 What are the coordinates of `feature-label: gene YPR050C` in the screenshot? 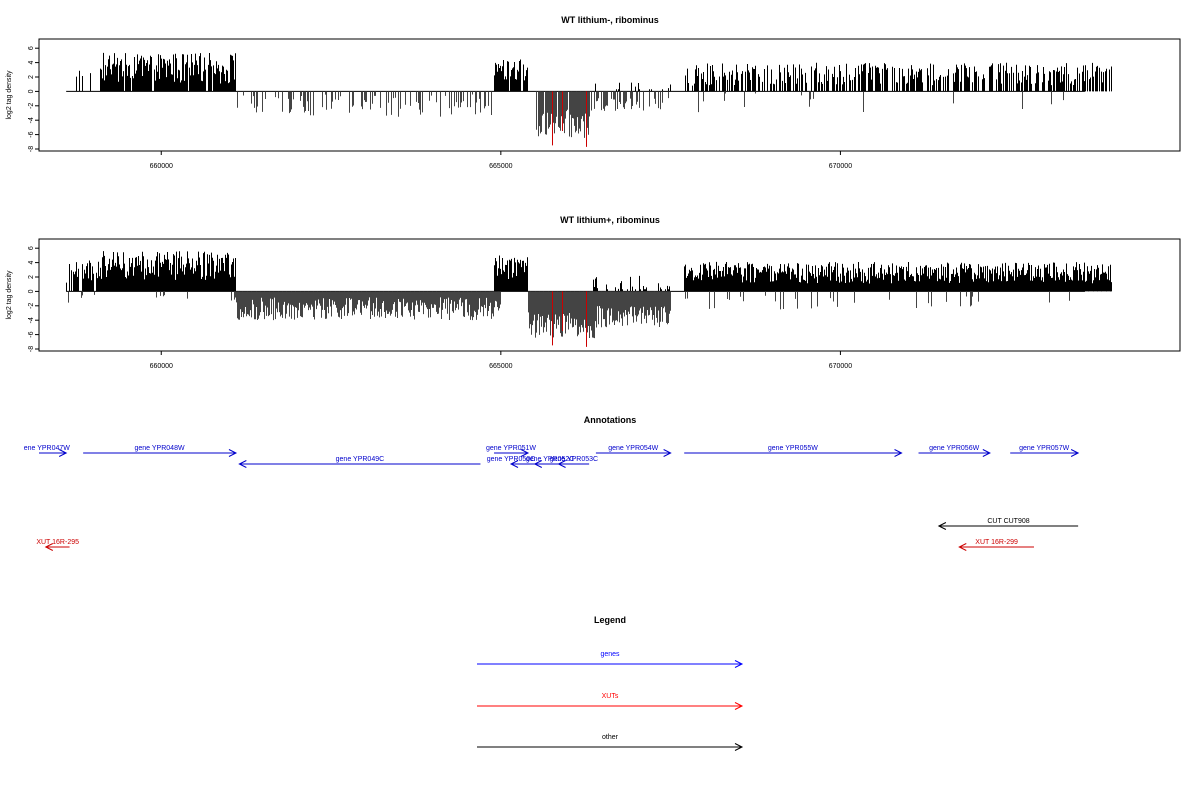 It's located at (511, 459).